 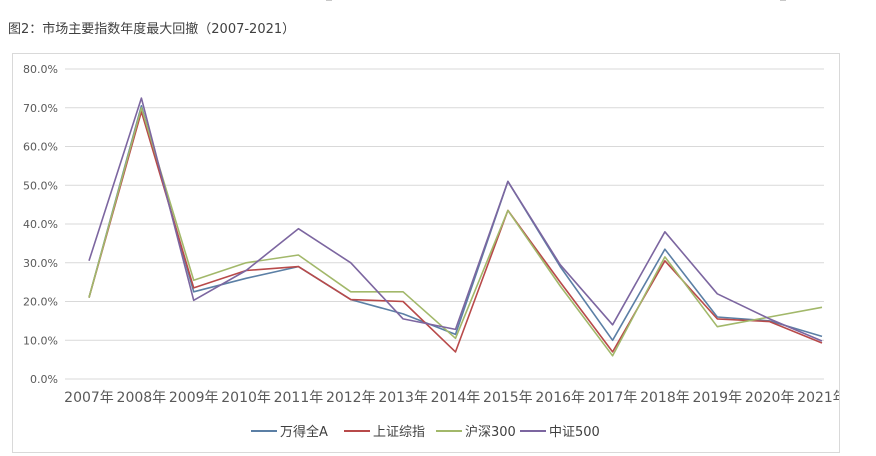 What do you see at coordinates (508, 398) in the screenshot?
I see `x-tick-label: 2015年` at bounding box center [508, 398].